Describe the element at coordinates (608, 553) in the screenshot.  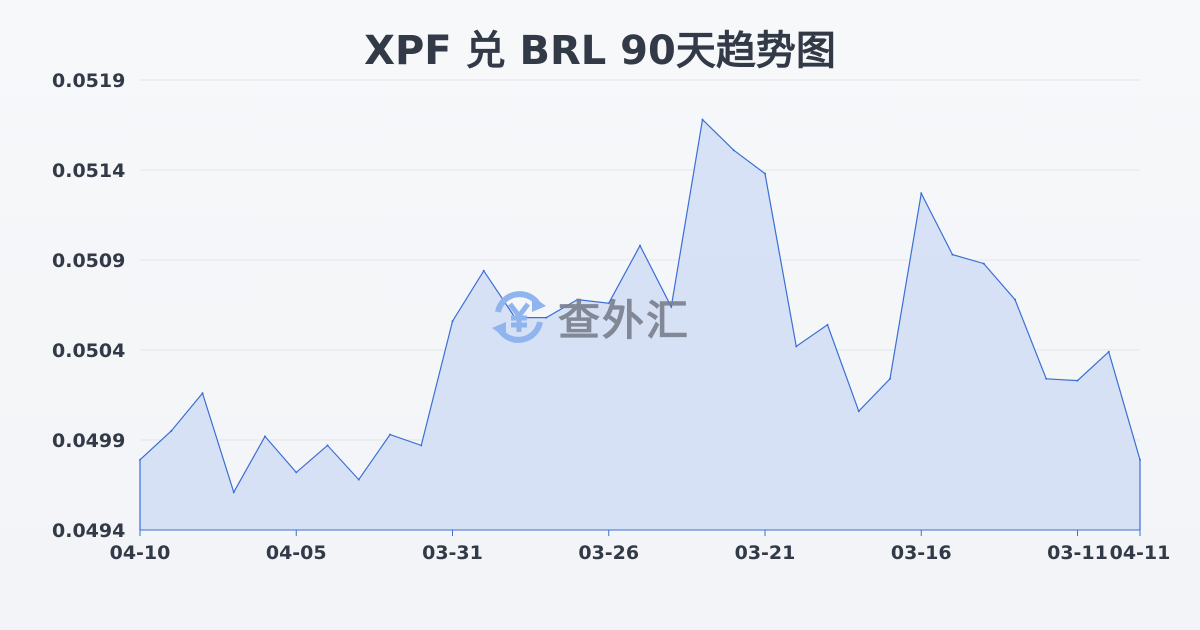
I see `x-tick-label: 03-26` at that location.